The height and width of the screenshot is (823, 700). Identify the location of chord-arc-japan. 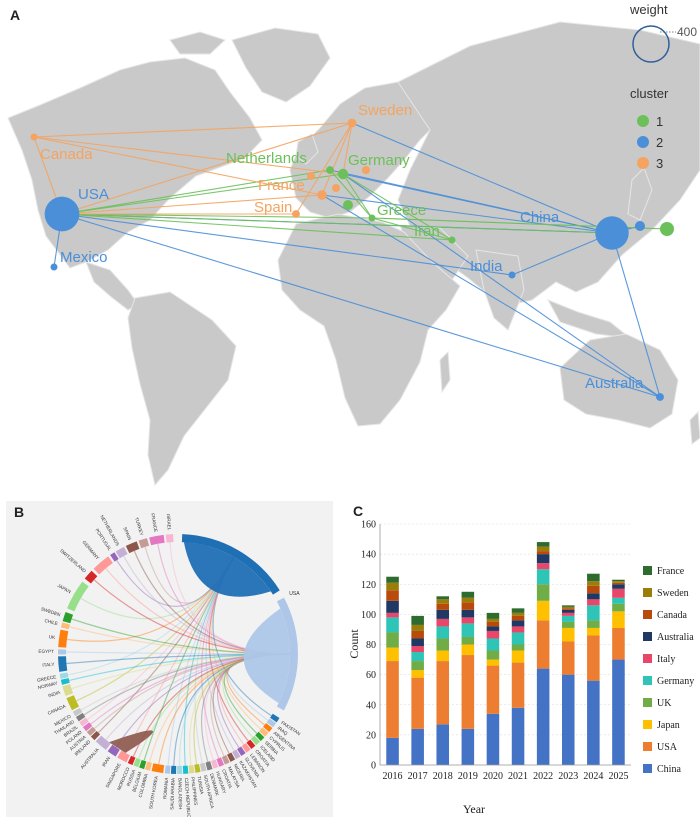
(78, 596).